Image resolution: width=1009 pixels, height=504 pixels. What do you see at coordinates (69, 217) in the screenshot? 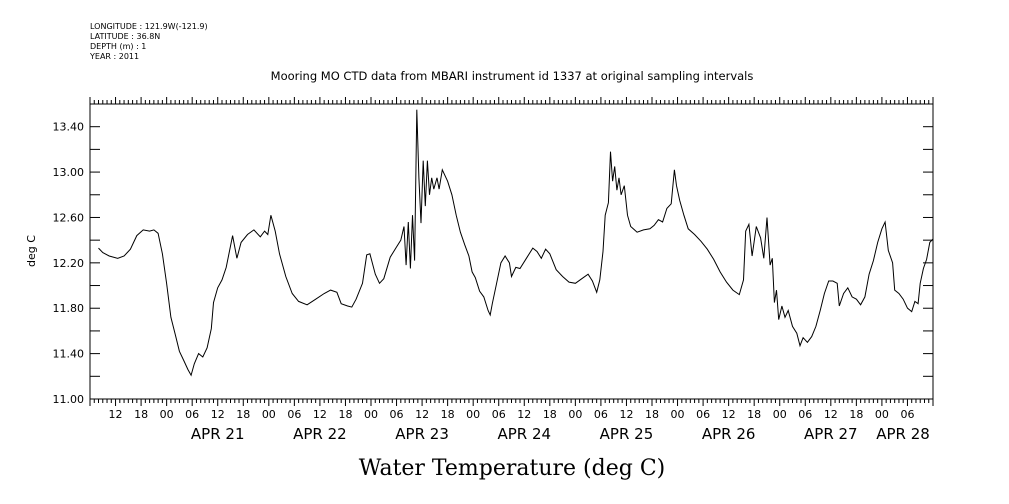
I see `y-tick-label: 12.60` at bounding box center [69, 217].